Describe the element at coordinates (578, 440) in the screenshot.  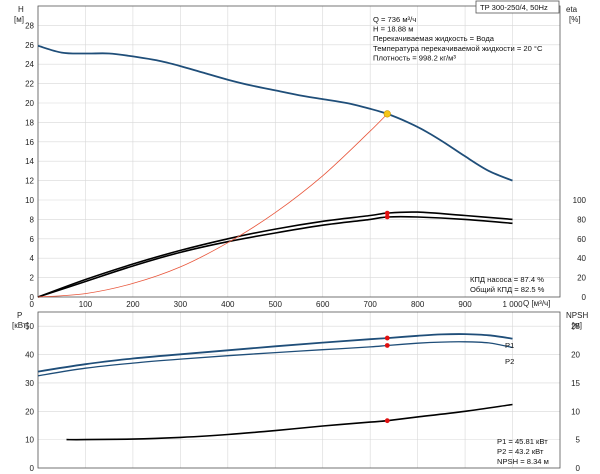
I see `y-tick-label-right: 5` at that location.